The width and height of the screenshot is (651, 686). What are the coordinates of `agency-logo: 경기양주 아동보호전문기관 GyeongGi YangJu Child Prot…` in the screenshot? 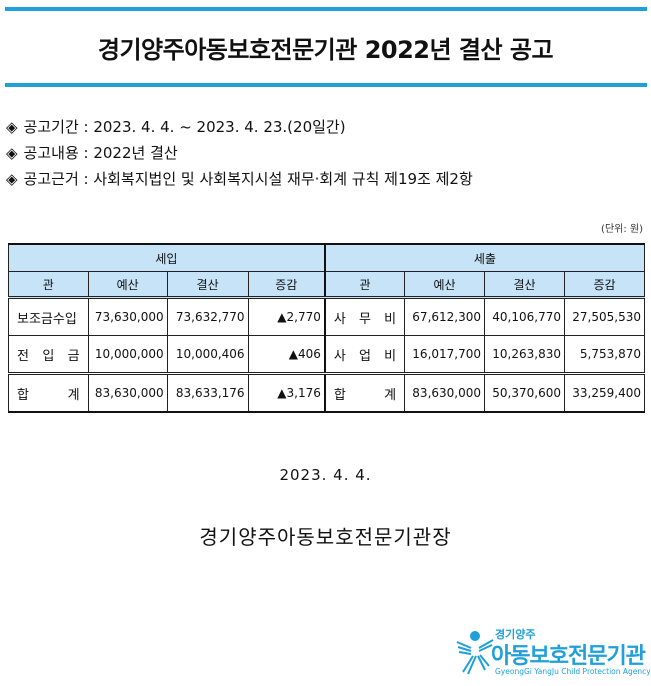 It's located at (553, 654).